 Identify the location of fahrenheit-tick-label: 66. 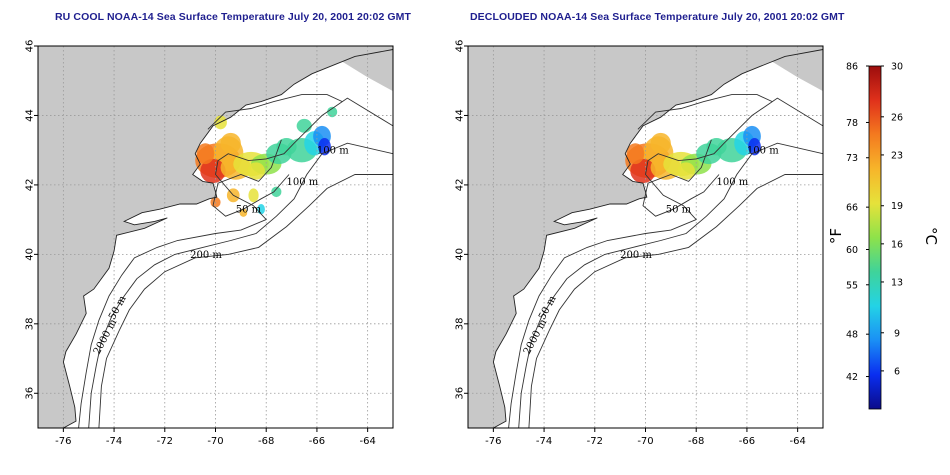
(852, 208).